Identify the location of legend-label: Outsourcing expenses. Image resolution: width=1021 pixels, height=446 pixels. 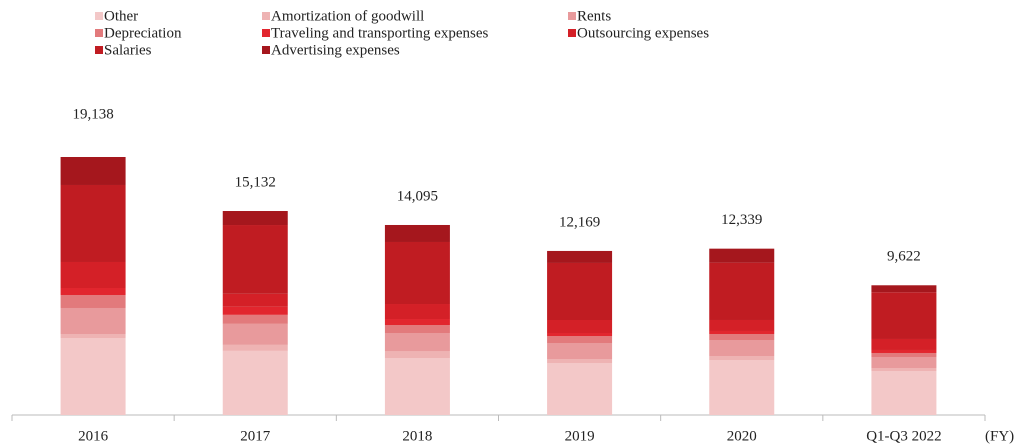
(643, 33).